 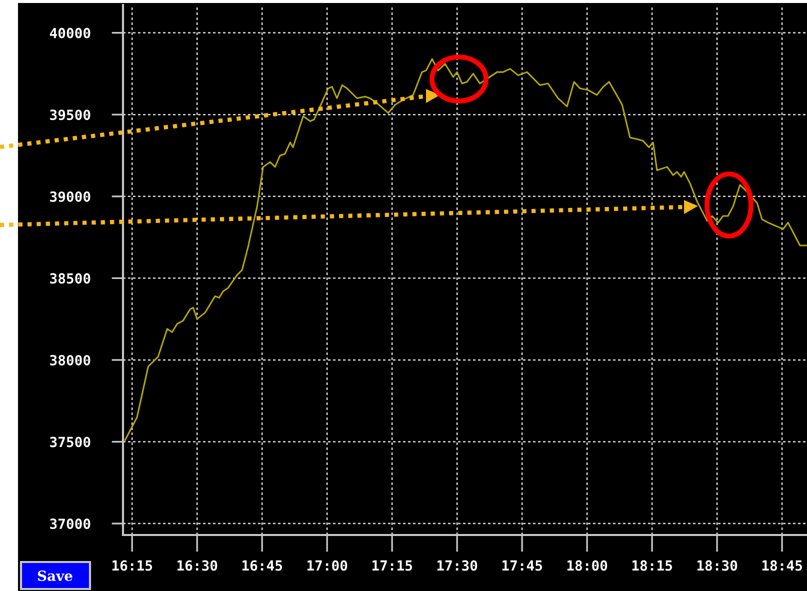 What do you see at coordinates (392, 565) in the screenshot?
I see `x-tick-label: 17:15` at bounding box center [392, 565].